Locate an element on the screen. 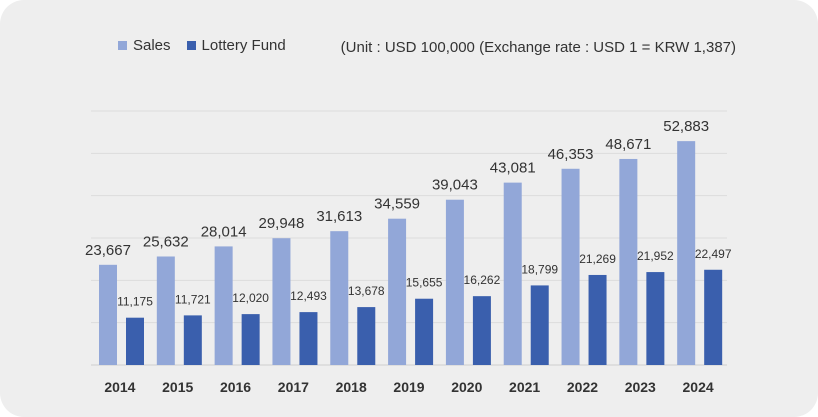 The width and height of the screenshot is (818, 417). x-tick-label: 2024 is located at coordinates (698, 387).